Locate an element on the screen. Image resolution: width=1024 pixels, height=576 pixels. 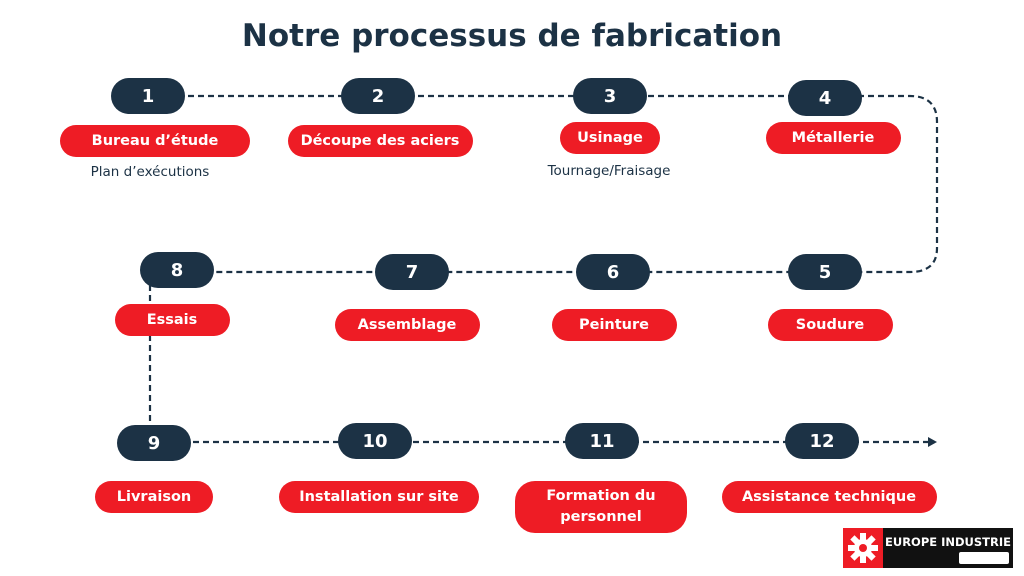
step-number: 1 is located at coordinates (148, 96).